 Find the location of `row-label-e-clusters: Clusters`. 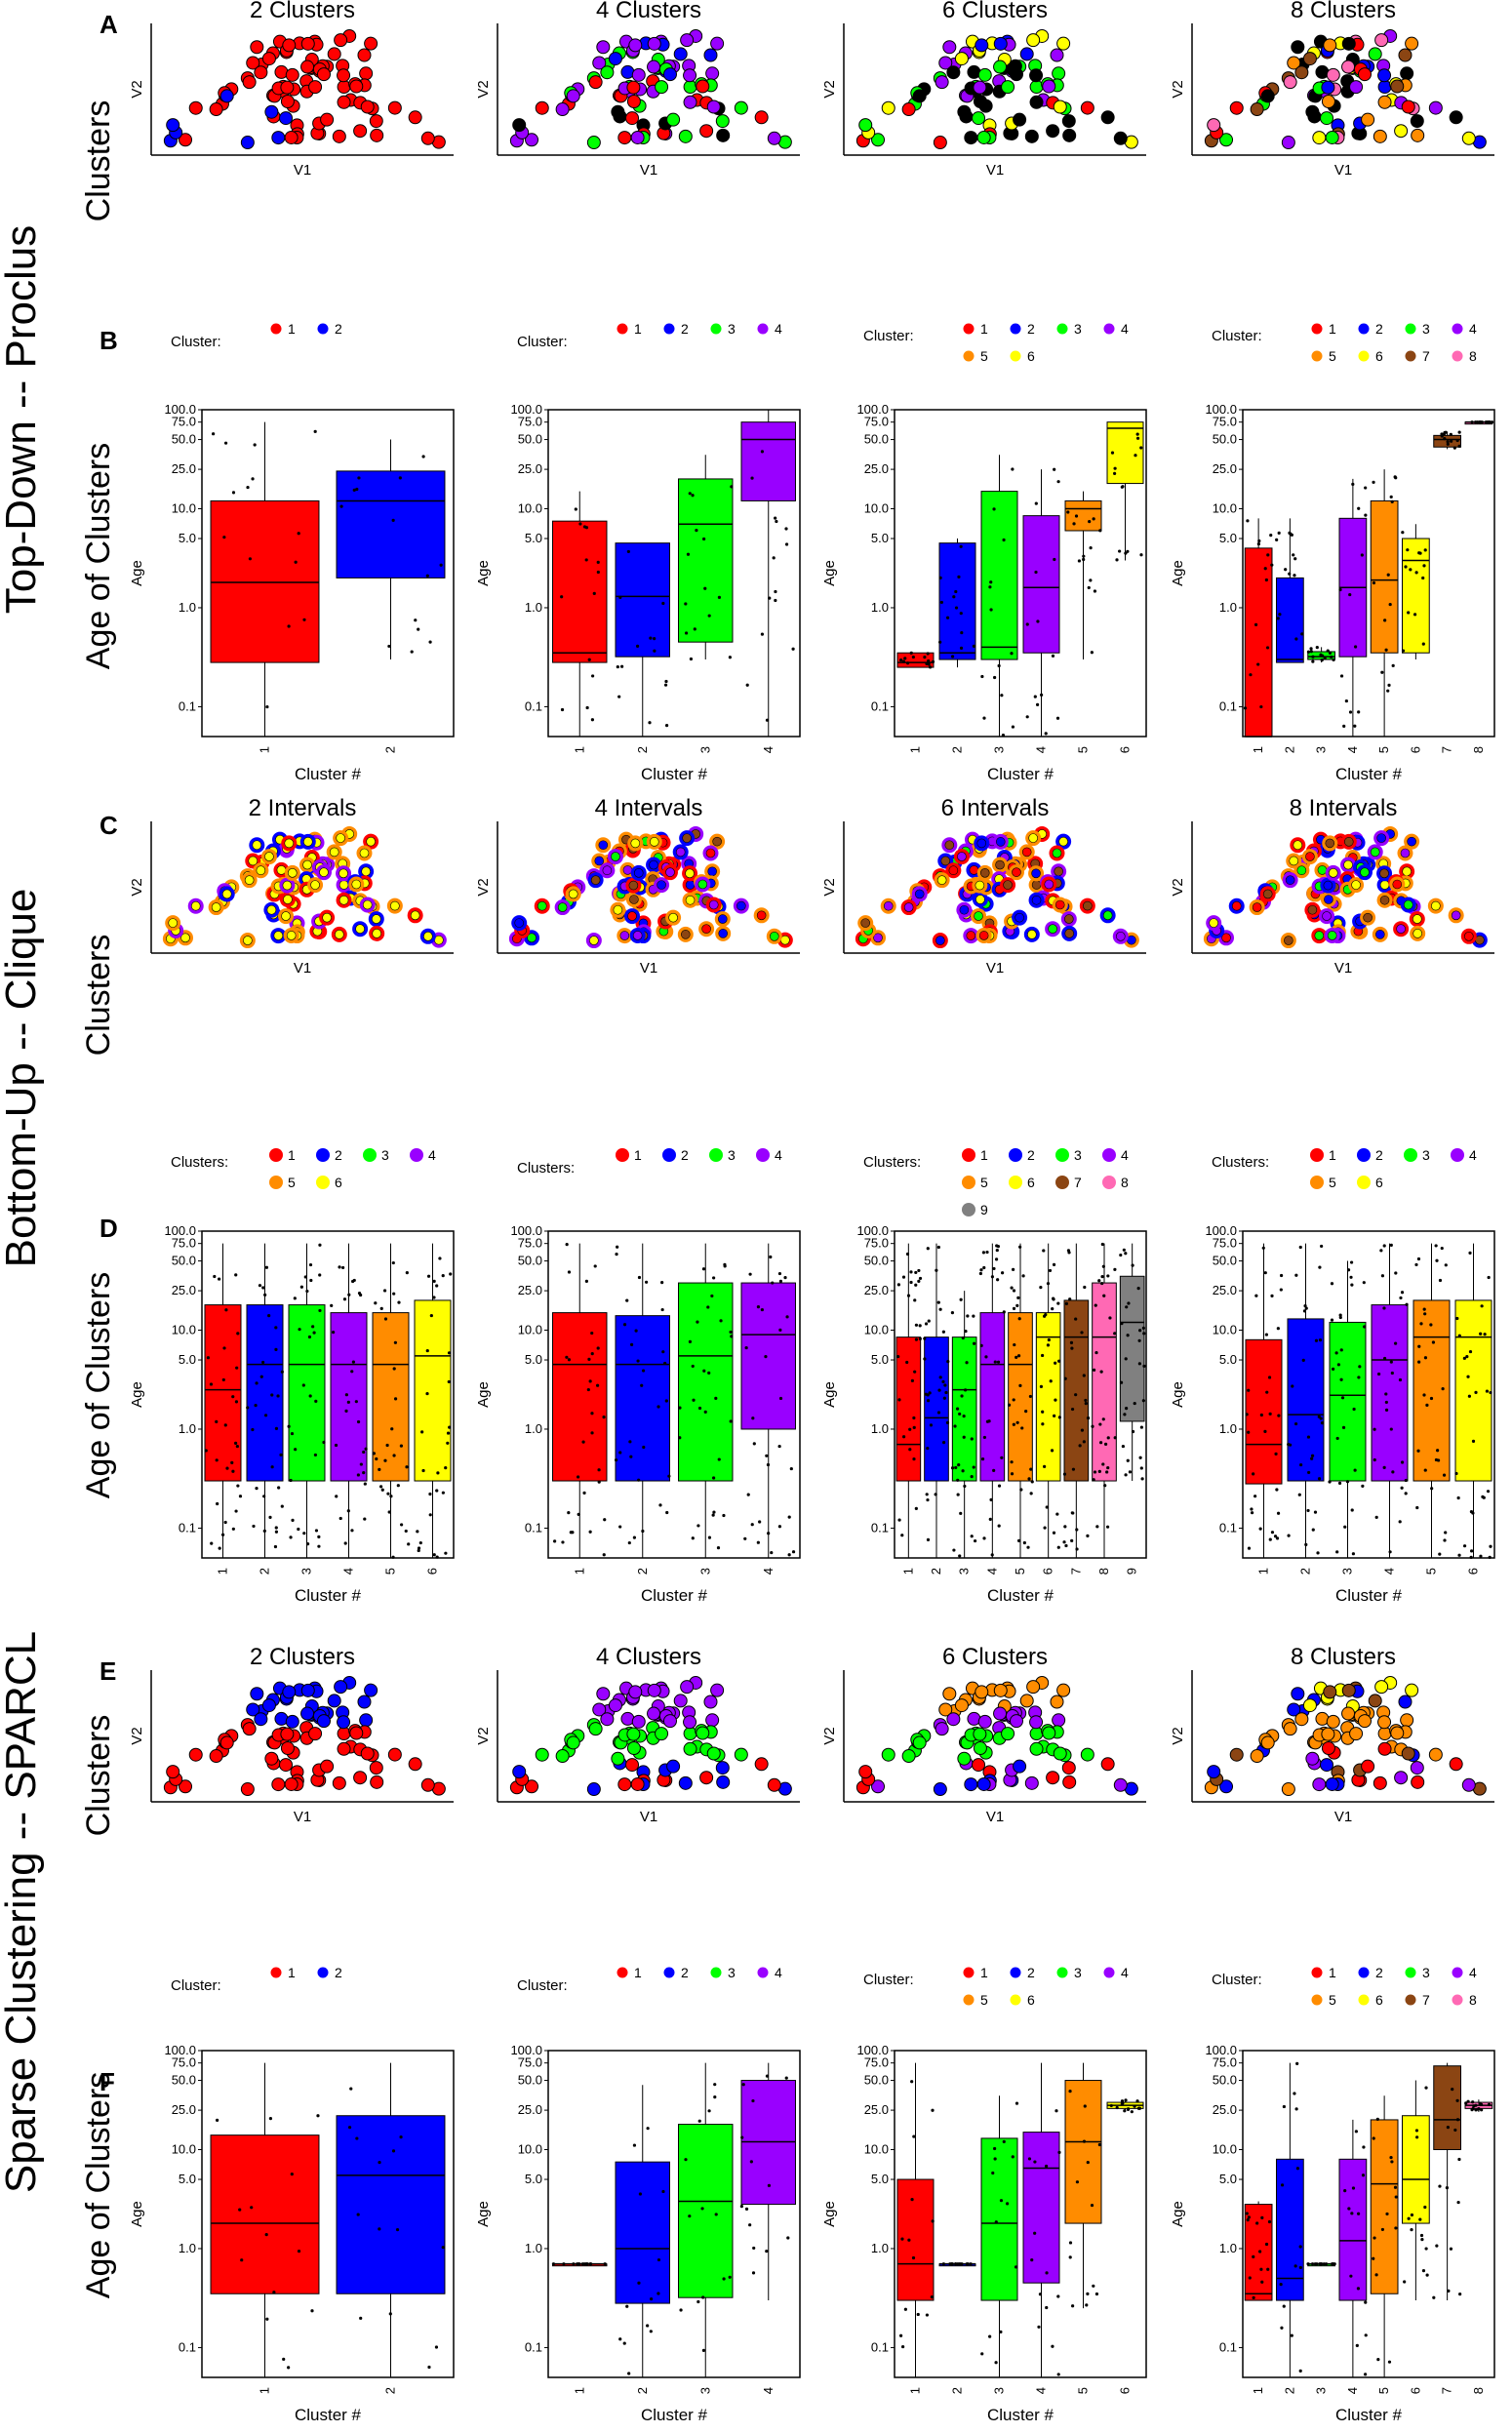

row-label-e-clusters: Clusters is located at coordinates (98, 1776).